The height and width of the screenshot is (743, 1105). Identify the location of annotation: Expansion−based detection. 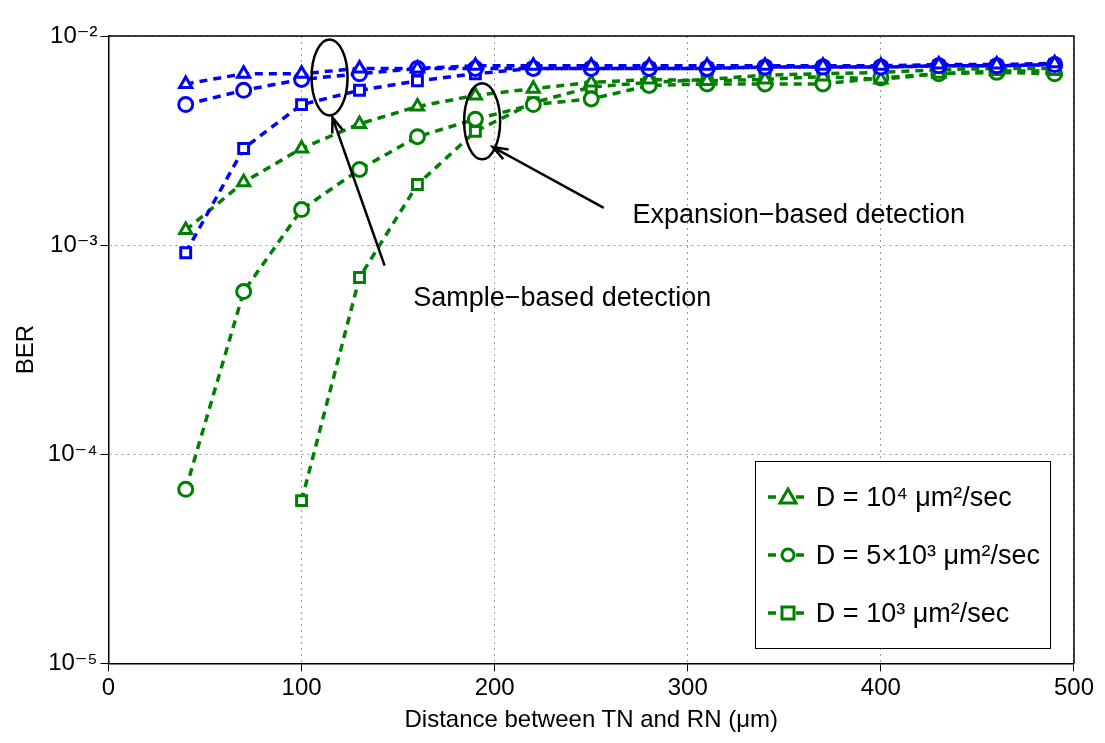
(799, 213).